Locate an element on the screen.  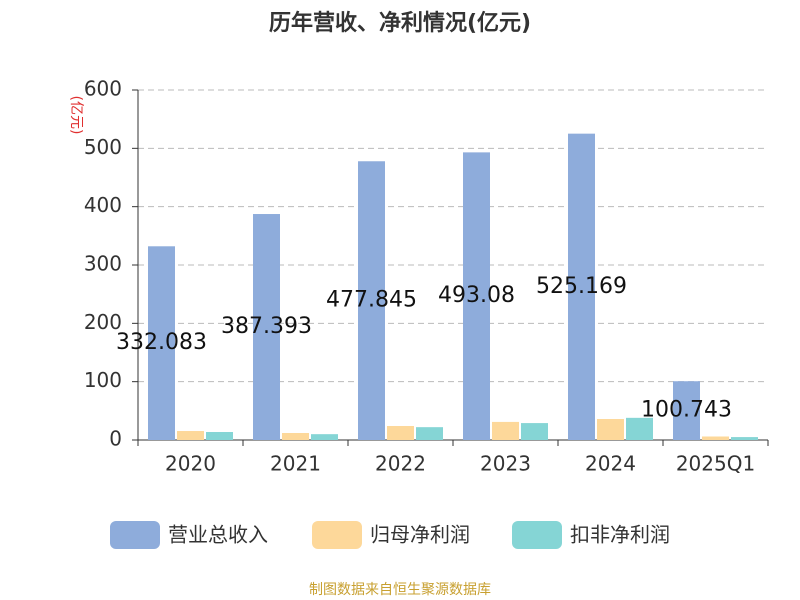
y-tick-label: 0 is located at coordinates (115, 439).